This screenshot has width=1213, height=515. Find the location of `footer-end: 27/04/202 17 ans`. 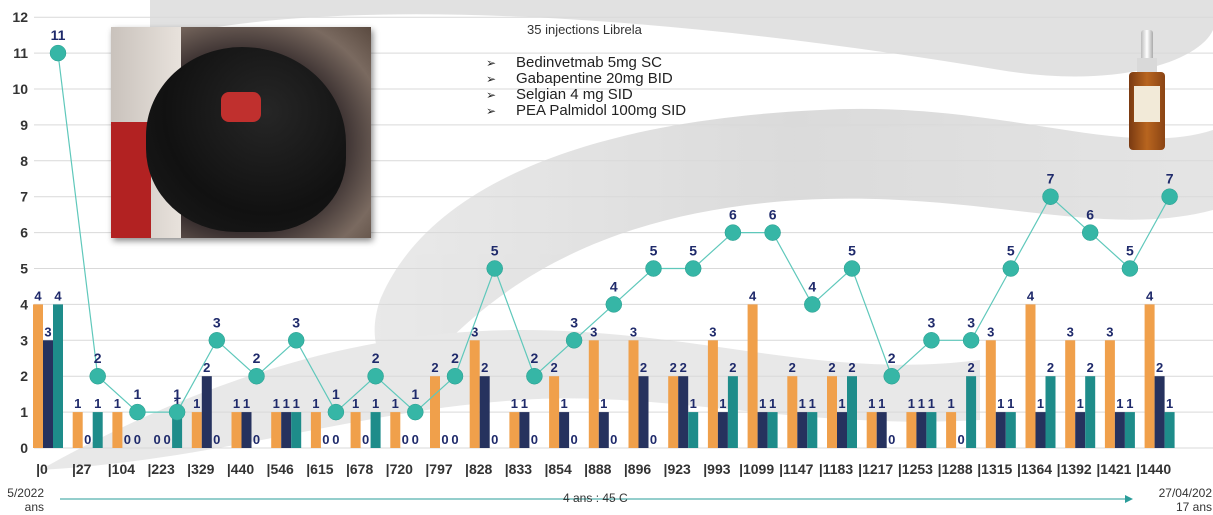

footer-end: 27/04/202 17 ans is located at coordinates (1179, 500).